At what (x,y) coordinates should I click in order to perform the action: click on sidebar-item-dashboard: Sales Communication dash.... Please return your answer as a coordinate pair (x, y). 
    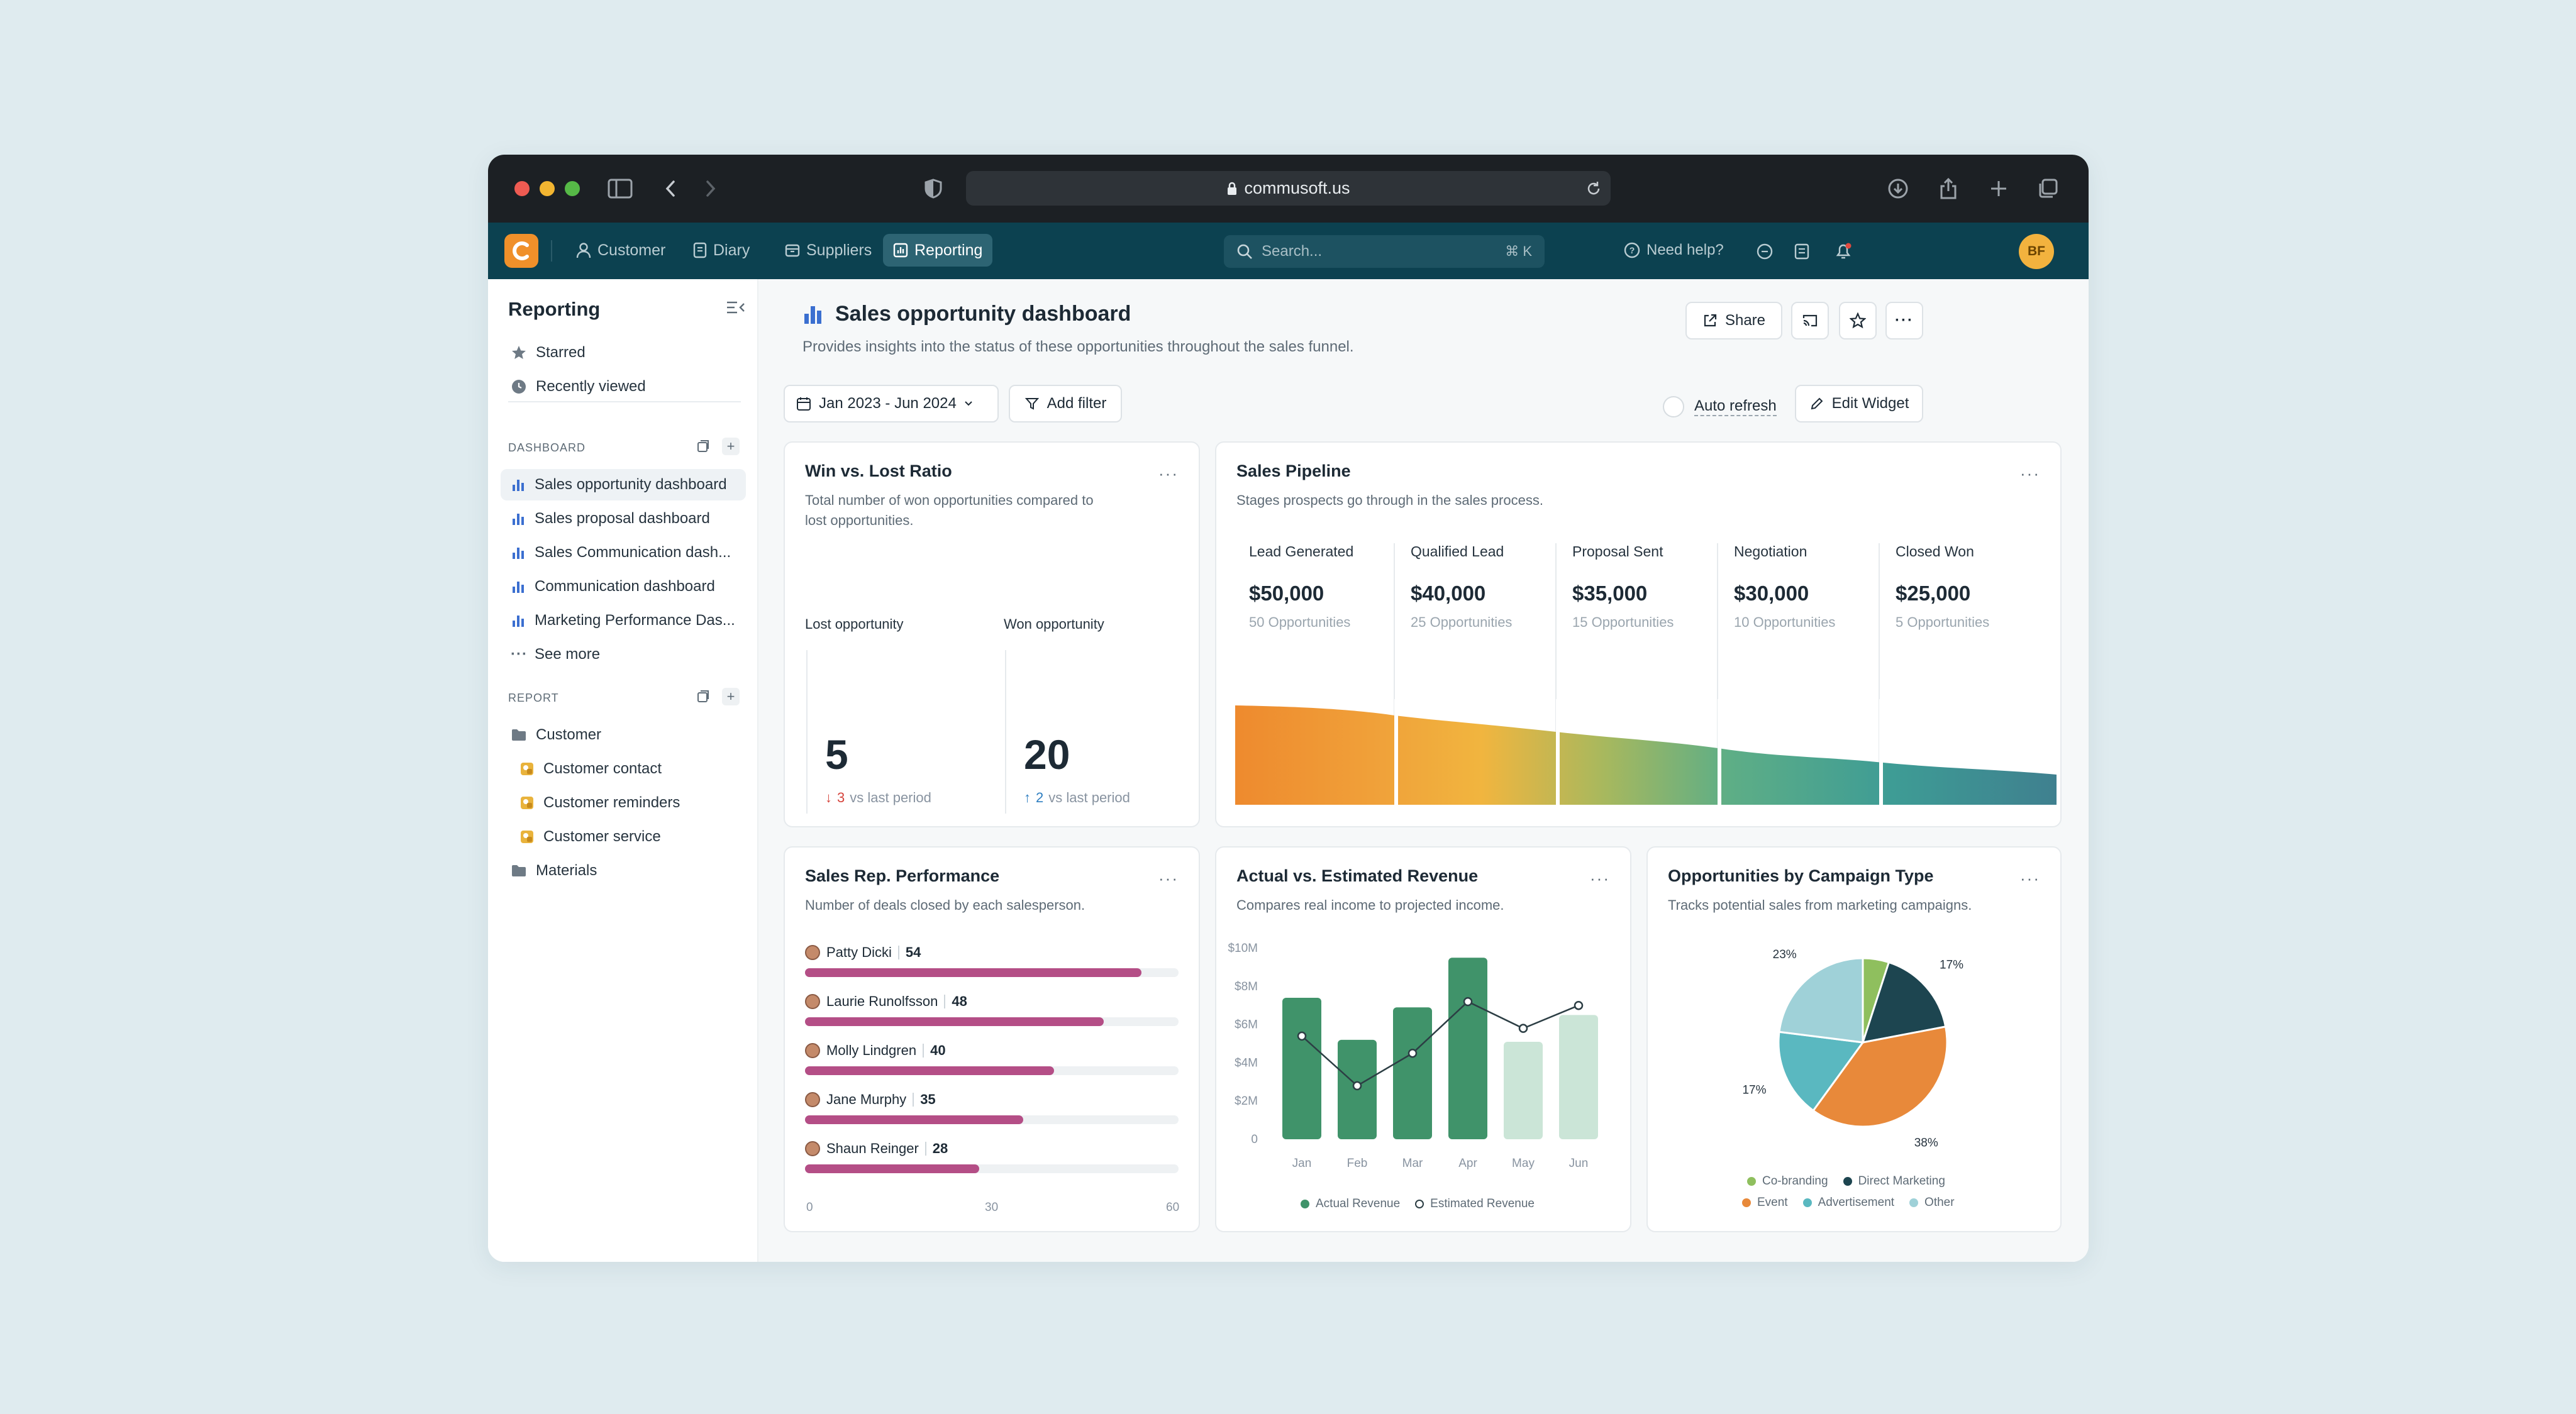
    Looking at the image, I should click on (623, 552).